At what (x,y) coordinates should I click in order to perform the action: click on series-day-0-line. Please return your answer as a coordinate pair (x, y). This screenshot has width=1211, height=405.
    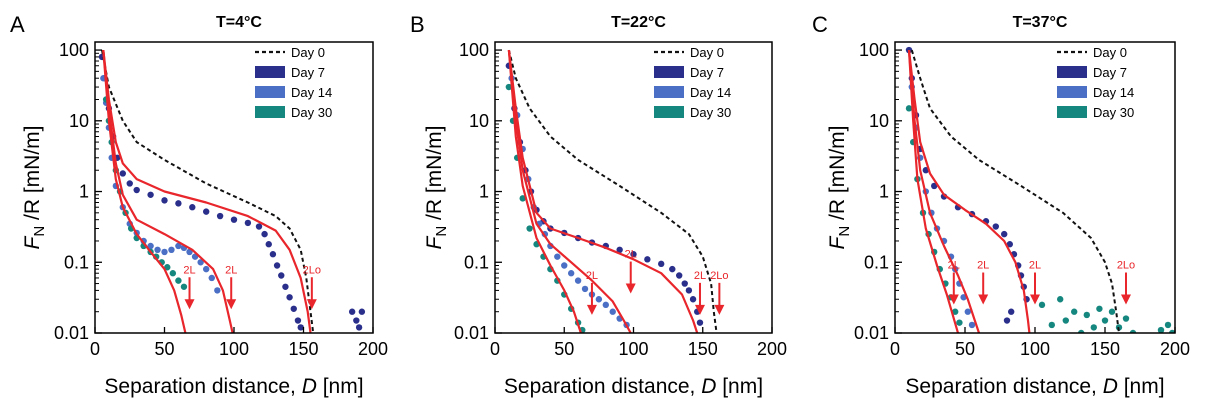
    Looking at the image, I should click on (208, 191).